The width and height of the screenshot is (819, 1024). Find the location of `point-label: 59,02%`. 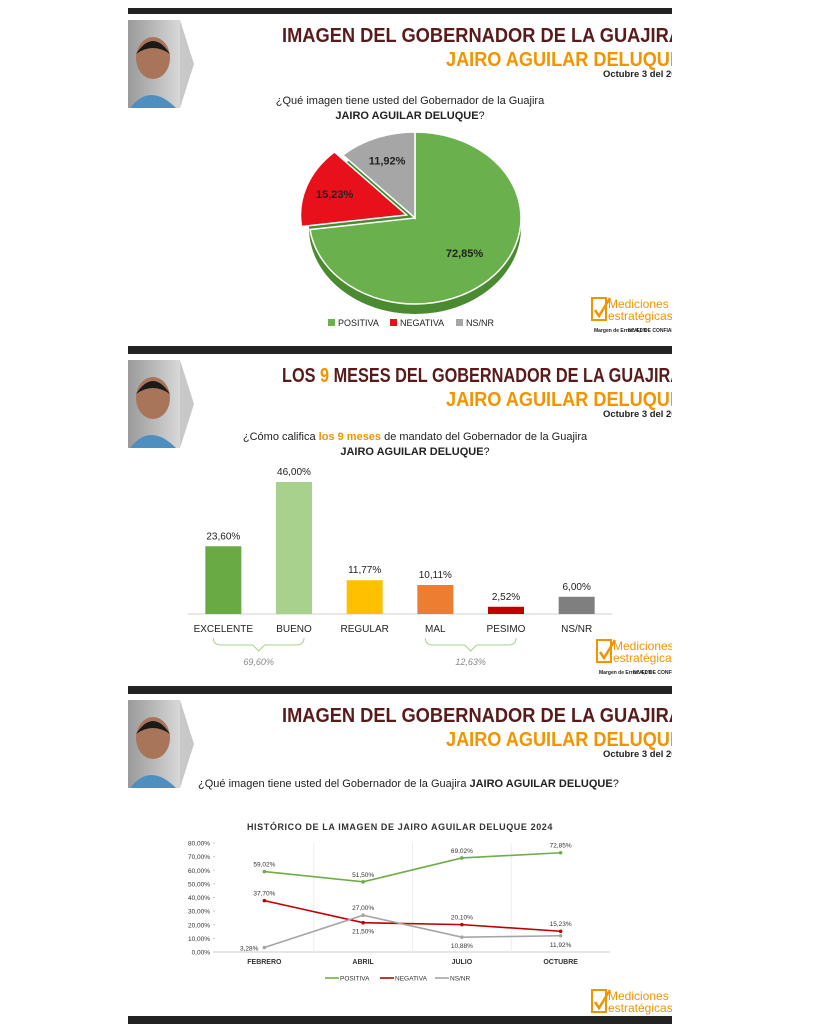

point-label: 59,02% is located at coordinates (264, 865).